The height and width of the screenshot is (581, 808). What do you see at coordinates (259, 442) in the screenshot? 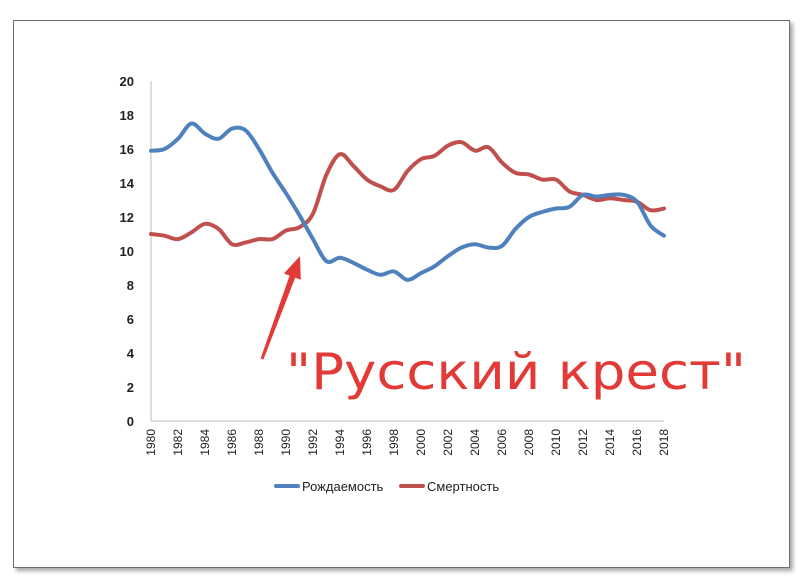
I see `x-tick-label: 1988` at bounding box center [259, 442].